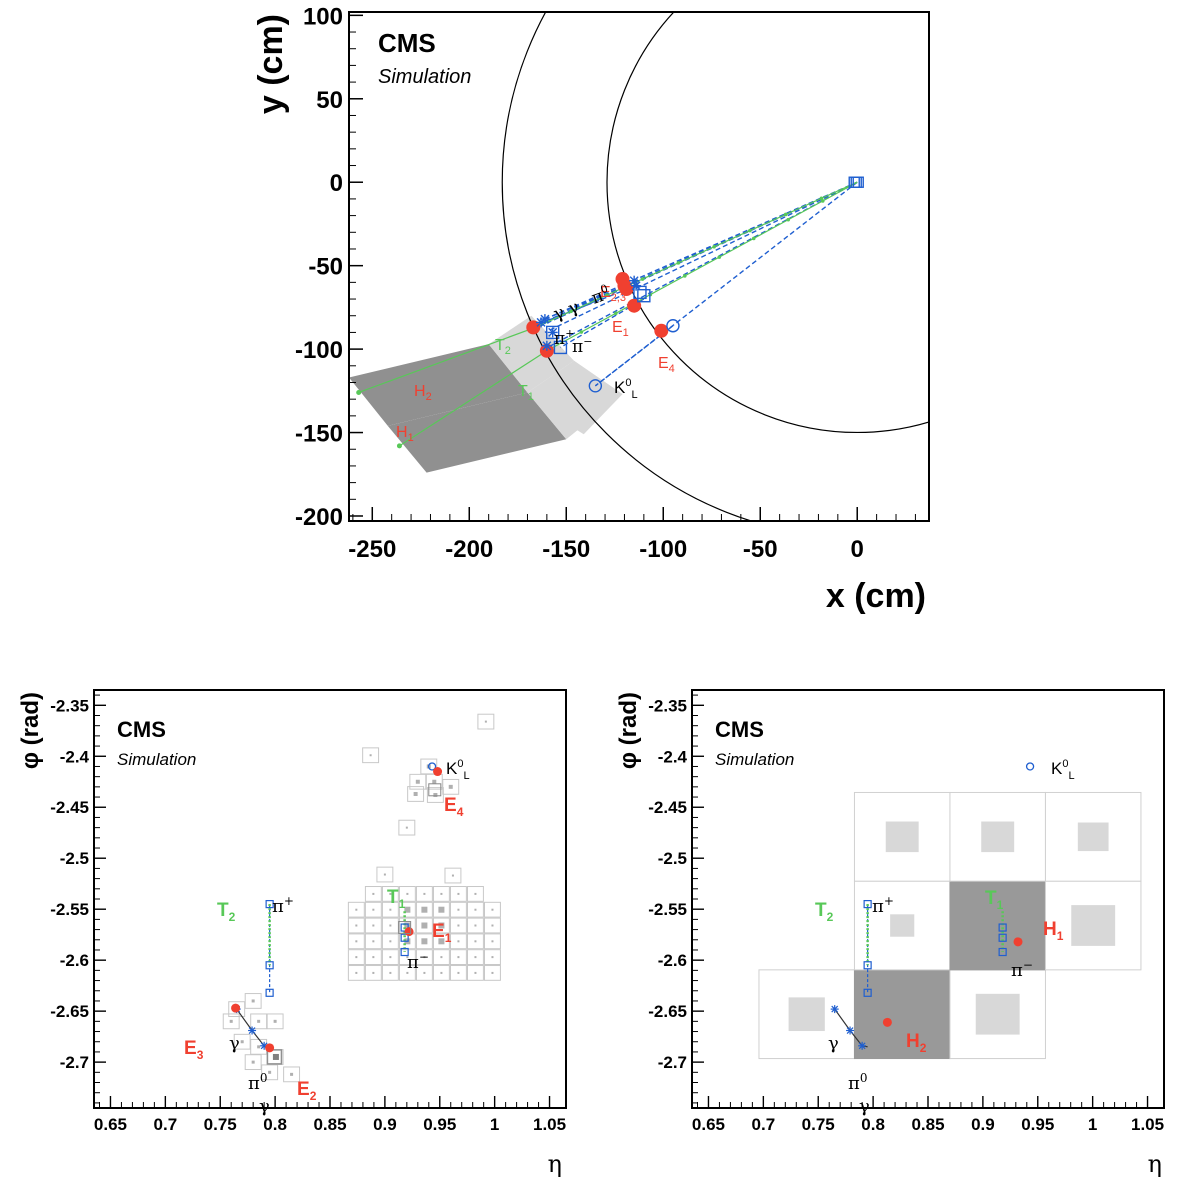 This screenshot has width=1182, height=1179. What do you see at coordinates (454, 807) in the screenshot?
I see `bl-label-e4: E4` at bounding box center [454, 807].